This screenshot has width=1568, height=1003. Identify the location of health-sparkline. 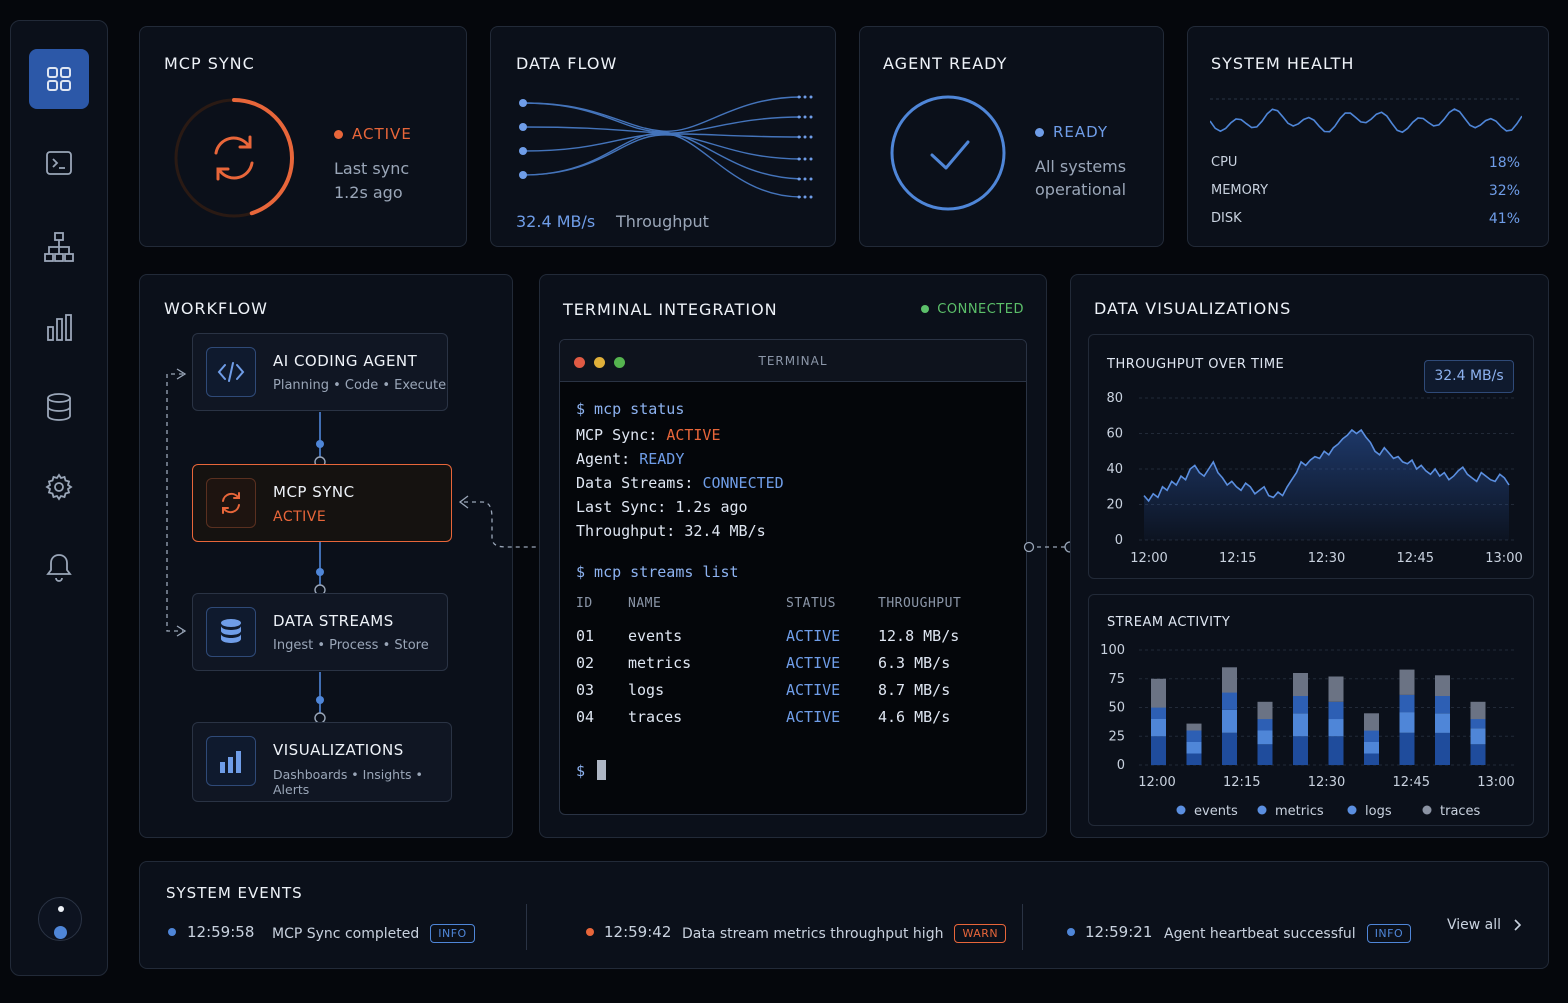
(1366, 116).